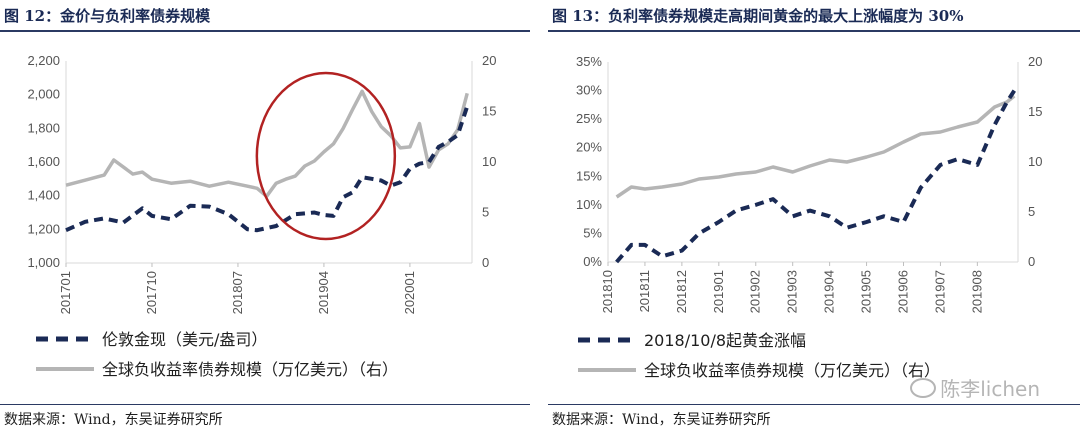 The image size is (1080, 436). I want to click on y-left-tick-label: 20%, so click(589, 147).